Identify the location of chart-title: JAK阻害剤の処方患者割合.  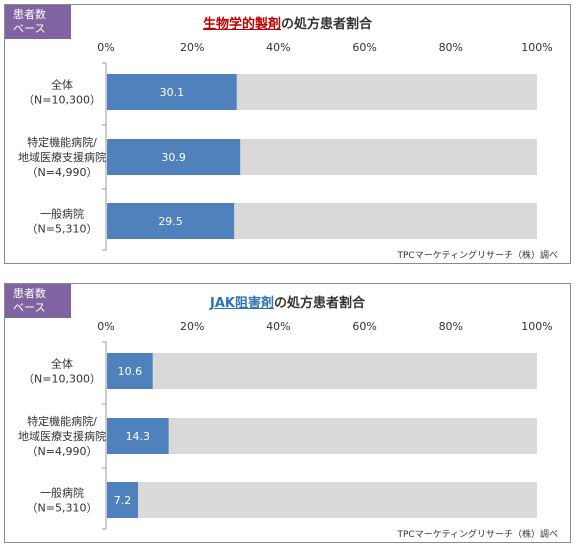
(287, 301).